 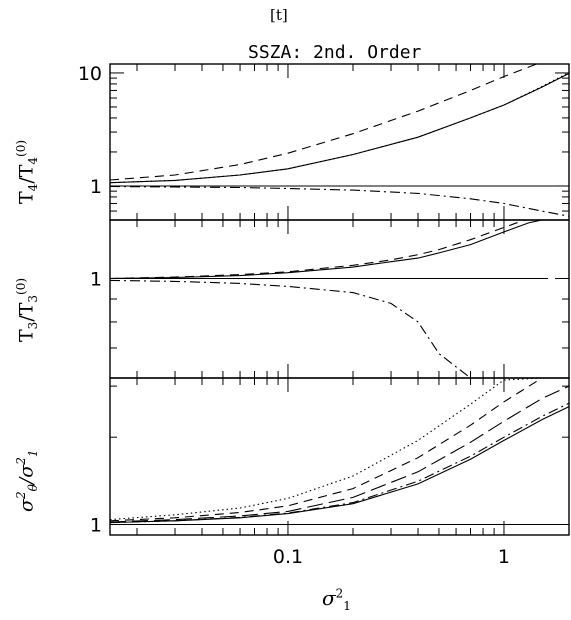 What do you see at coordinates (336, 599) in the screenshot?
I see `x-axis-label: σ21` at bounding box center [336, 599].